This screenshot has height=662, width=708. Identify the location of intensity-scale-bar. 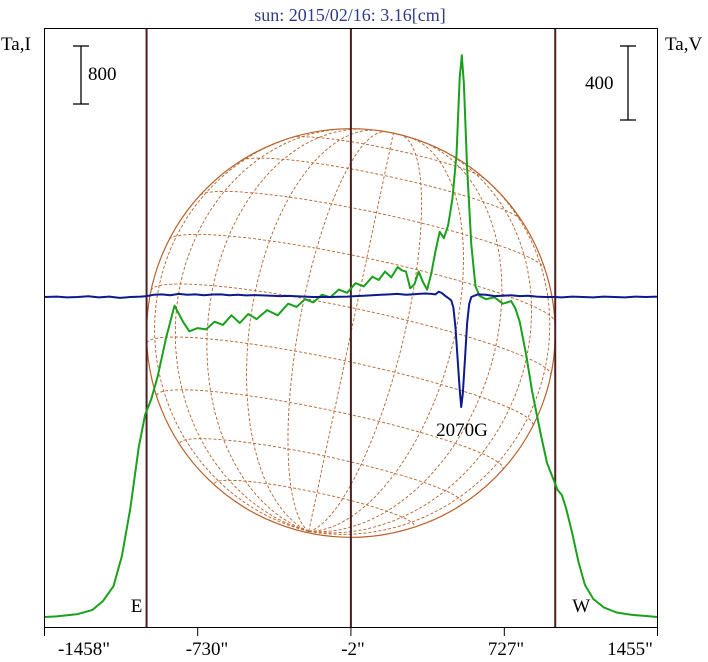
(81, 75).